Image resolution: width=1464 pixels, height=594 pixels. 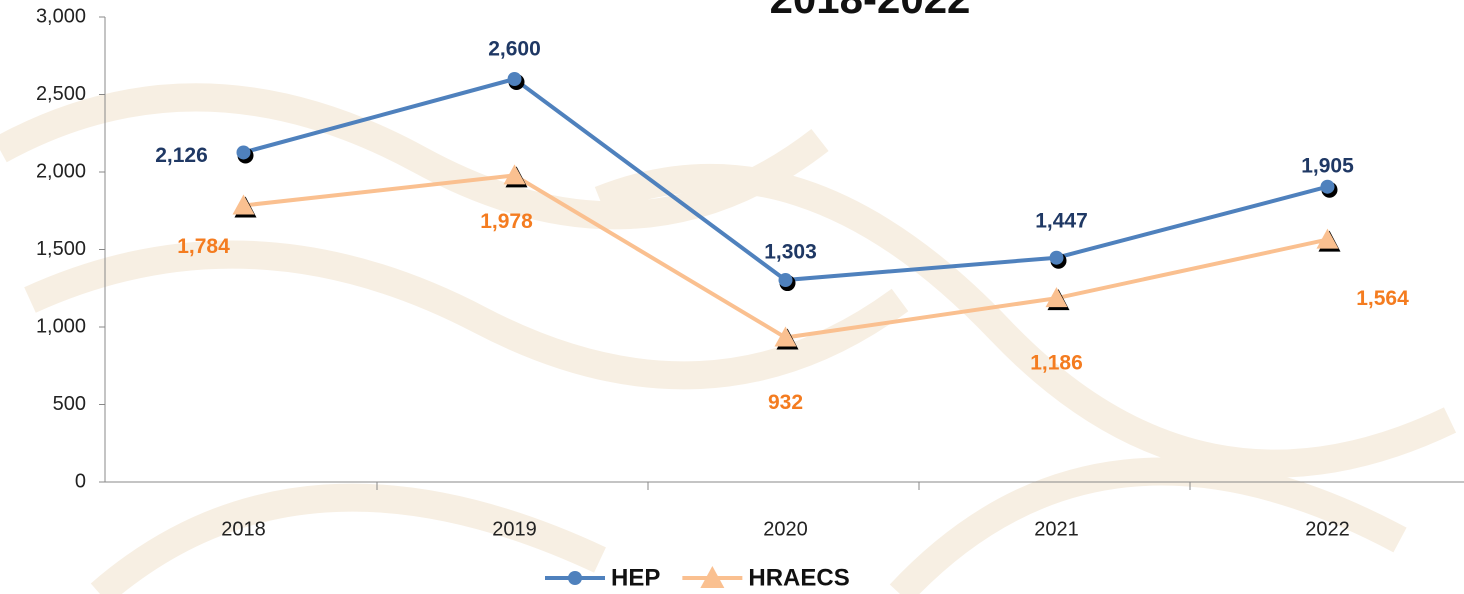 What do you see at coordinates (1061, 220) in the screenshot?
I see `data-label: 1,447` at bounding box center [1061, 220].